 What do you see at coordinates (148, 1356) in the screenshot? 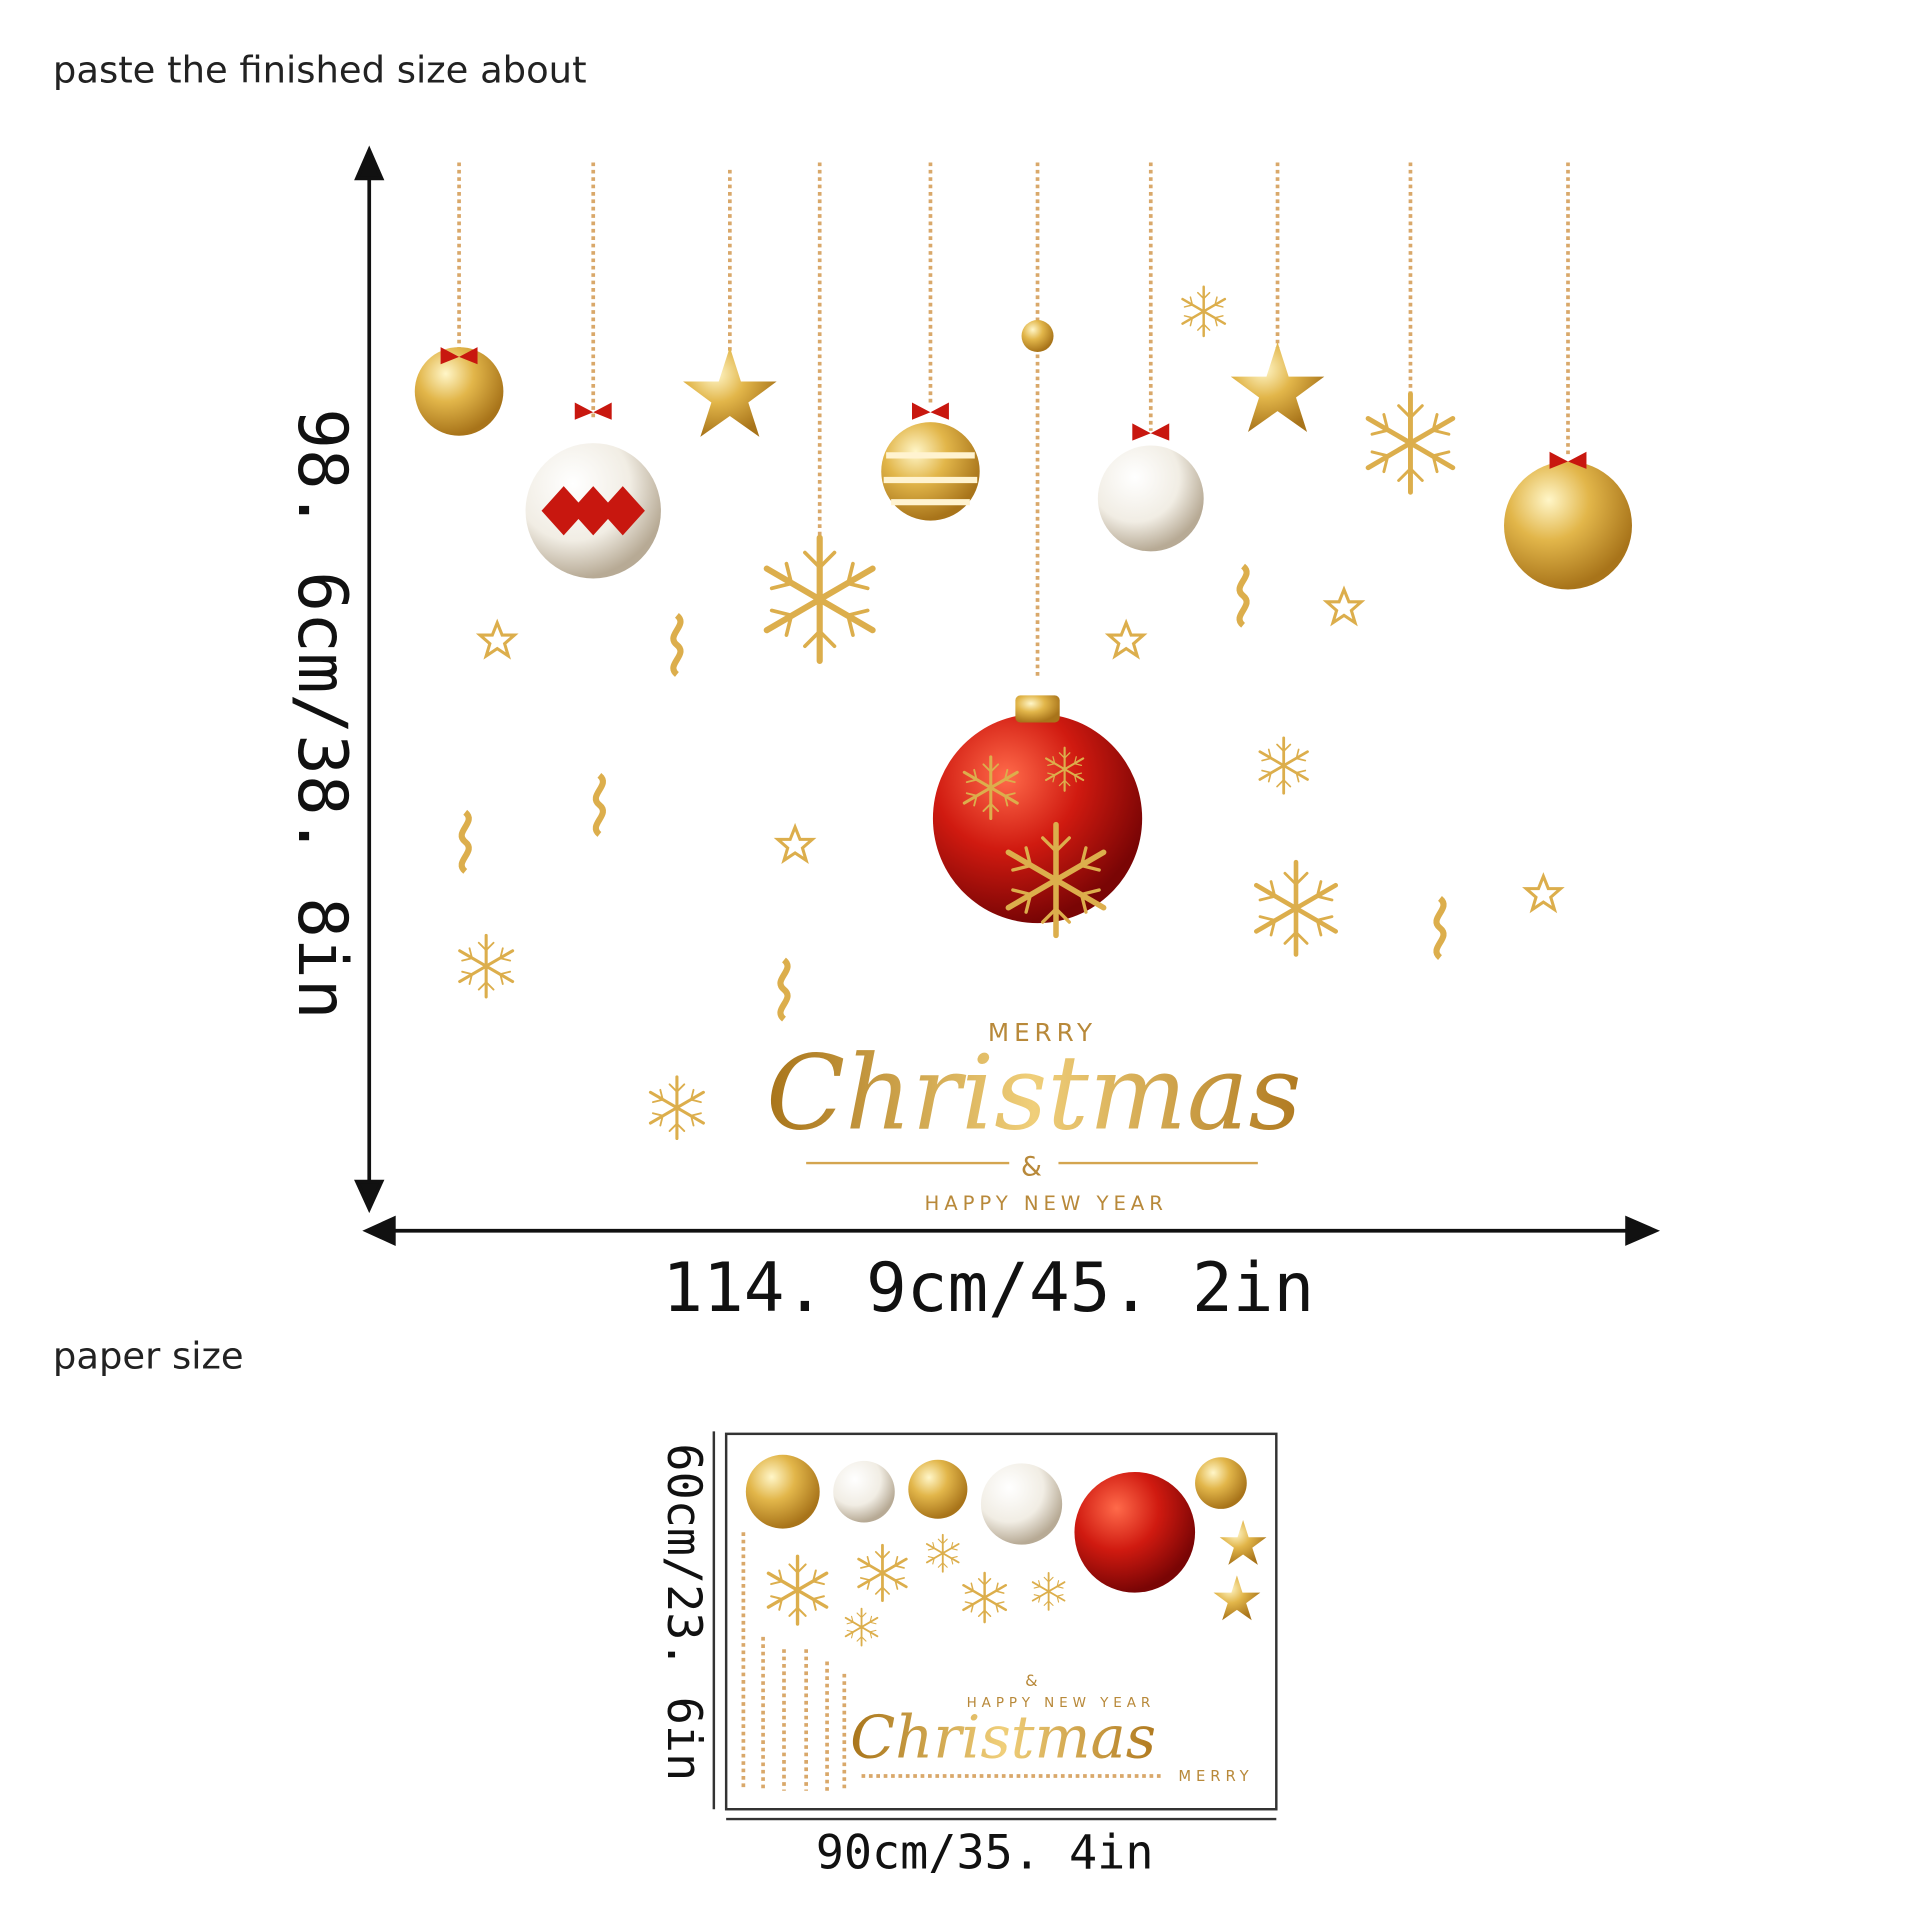
I see `paper-title: paper size` at bounding box center [148, 1356].